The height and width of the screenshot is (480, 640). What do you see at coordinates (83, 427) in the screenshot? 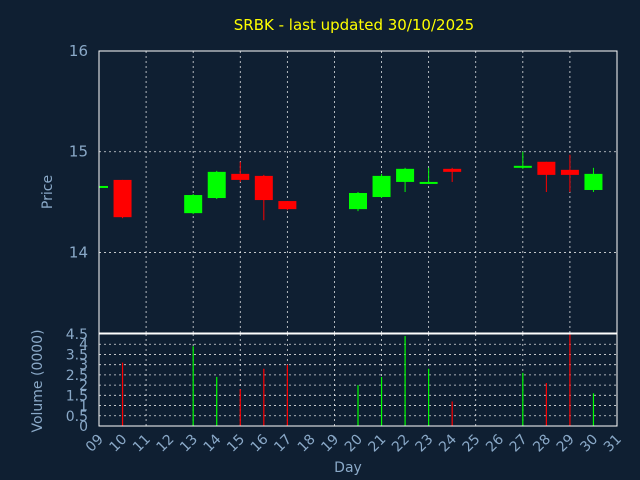
I see `volume-tick-label: 0` at bounding box center [83, 427].